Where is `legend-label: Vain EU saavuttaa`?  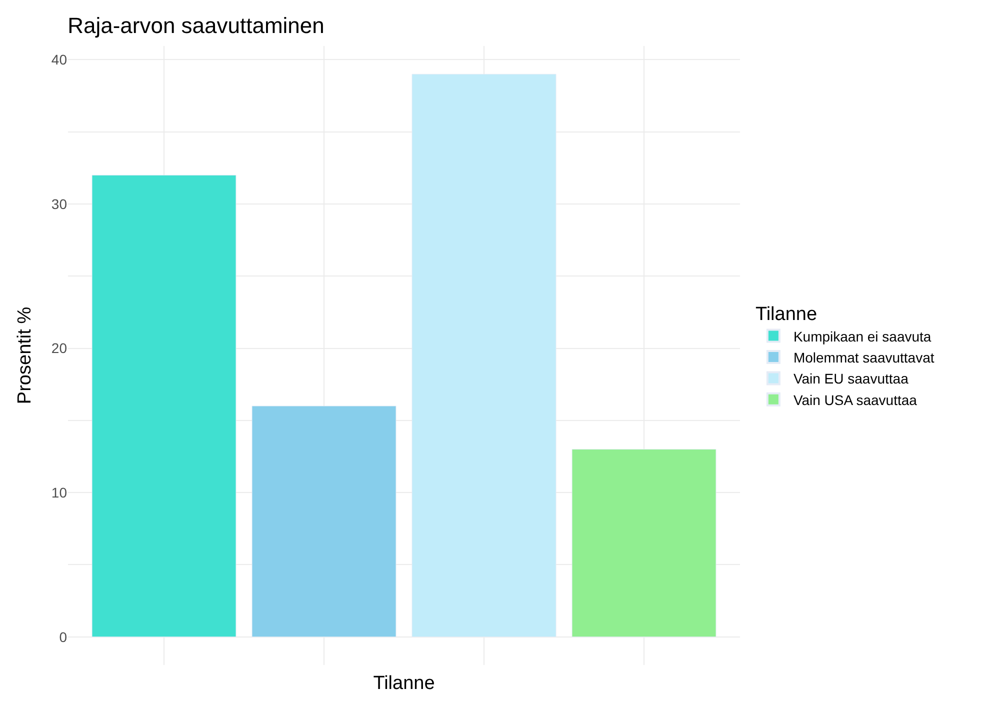
legend-label: Vain EU saavuttaa is located at coordinates (851, 378).